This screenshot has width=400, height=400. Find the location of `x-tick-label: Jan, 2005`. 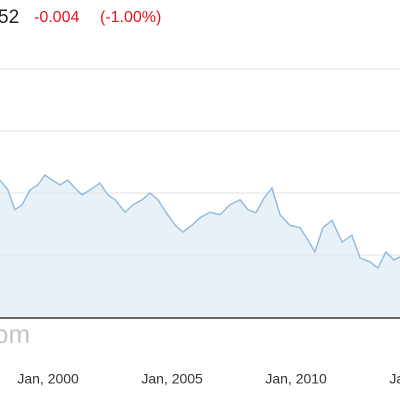

x-tick-label: Jan, 2005 is located at coordinates (172, 379).